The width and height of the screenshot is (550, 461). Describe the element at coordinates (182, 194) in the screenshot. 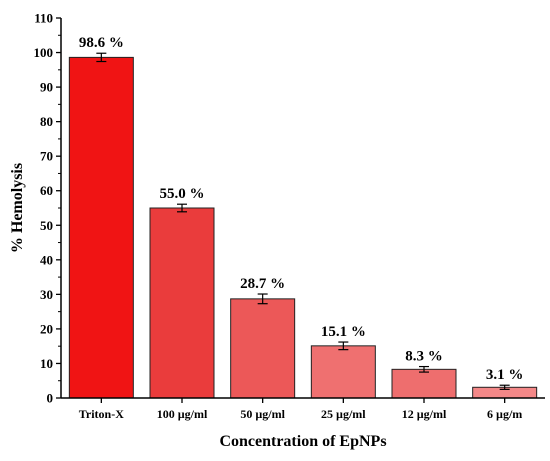

I see `data-label: 55.0 %` at that location.